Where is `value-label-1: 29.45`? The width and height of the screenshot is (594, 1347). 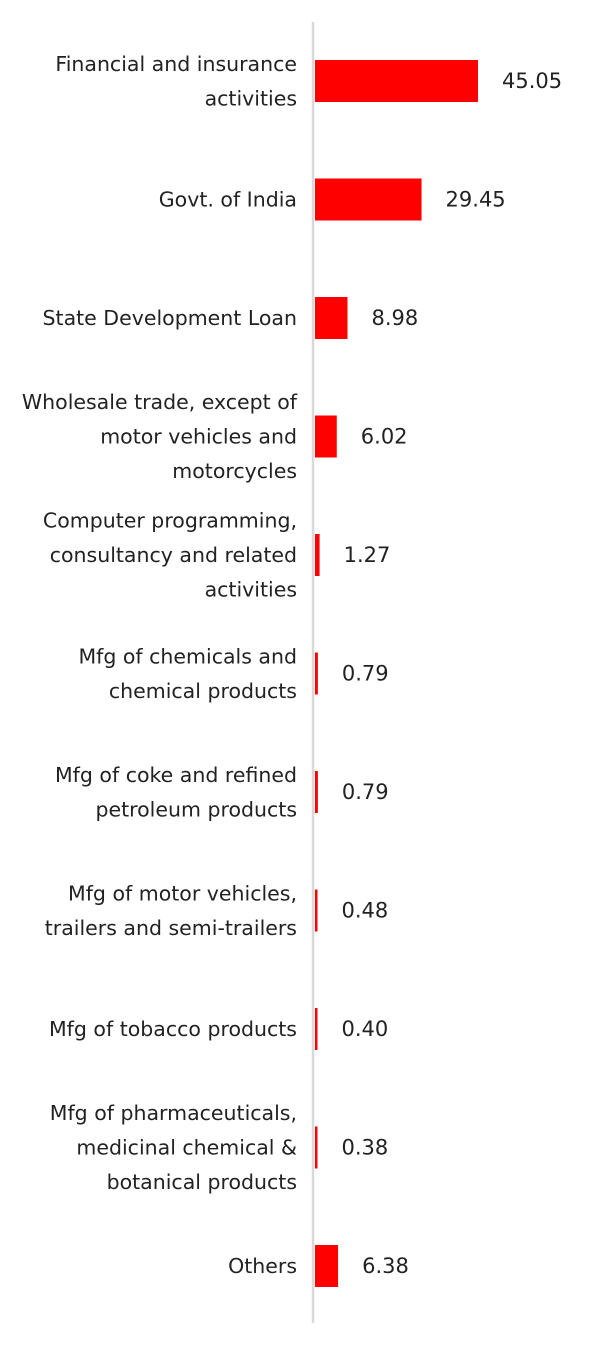
value-label-1: 29.45 is located at coordinates (476, 200).